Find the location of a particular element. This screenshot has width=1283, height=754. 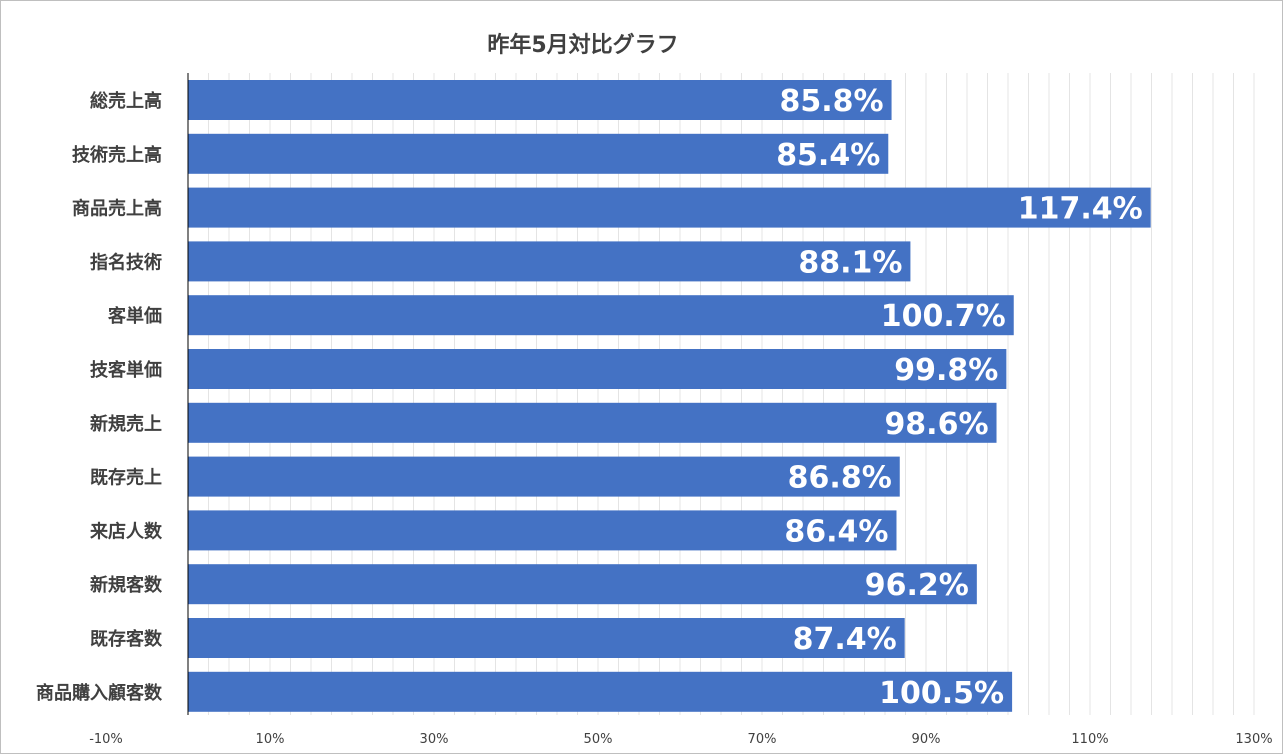

category-label: 既存売上 is located at coordinates (126, 478).